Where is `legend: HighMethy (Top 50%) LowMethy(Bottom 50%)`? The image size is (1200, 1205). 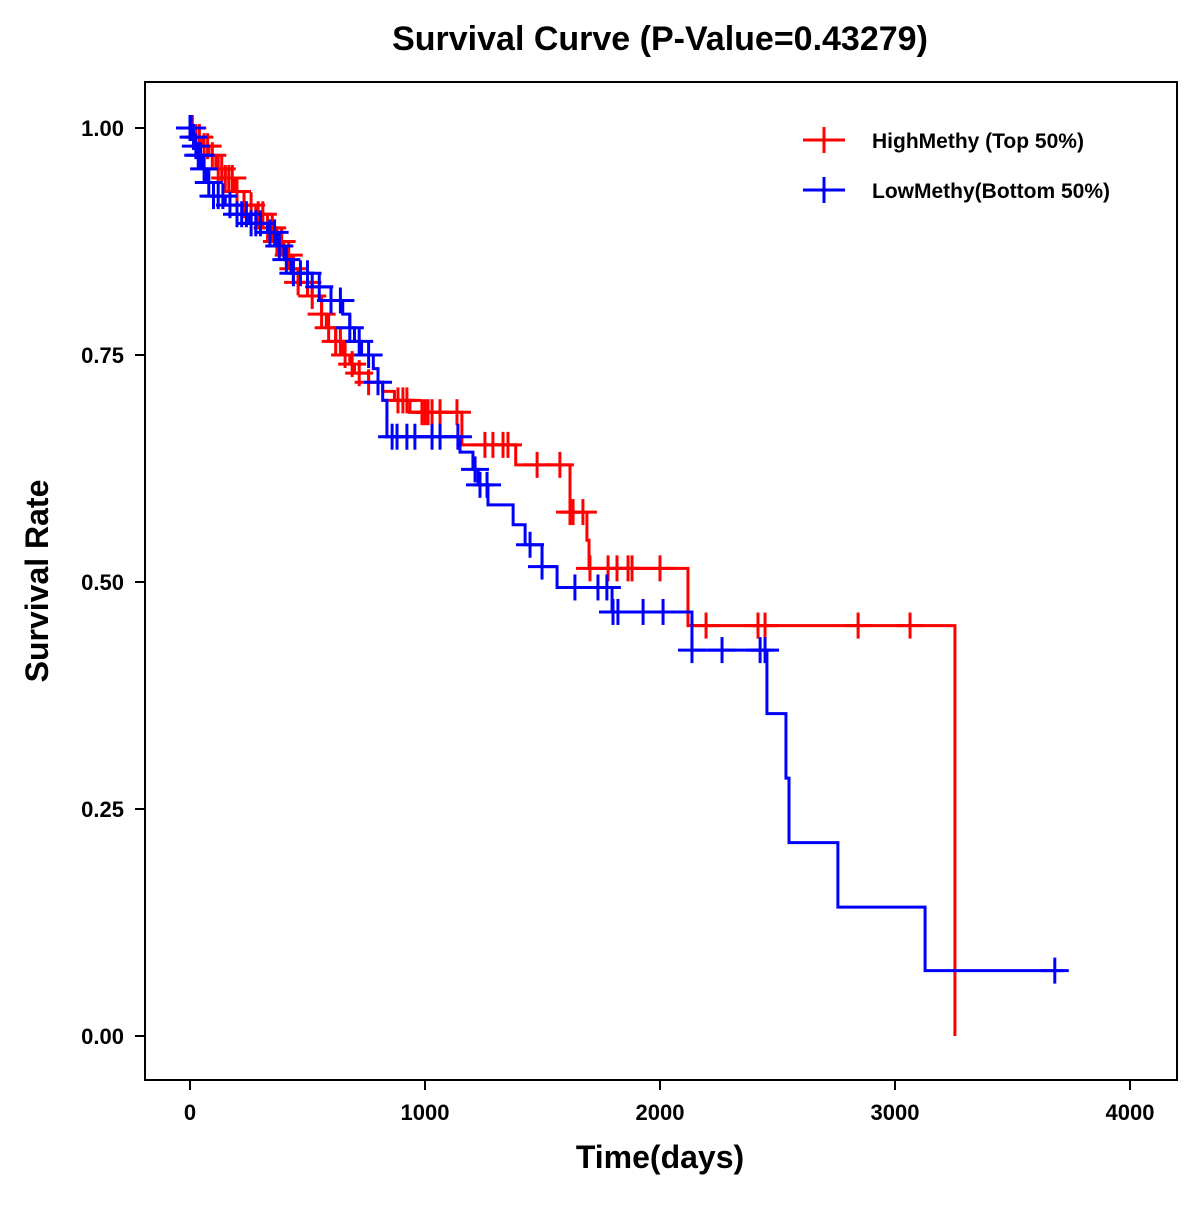
legend: HighMethy (Top 50%) LowMethy(Bottom 50%) is located at coordinates (956, 165).